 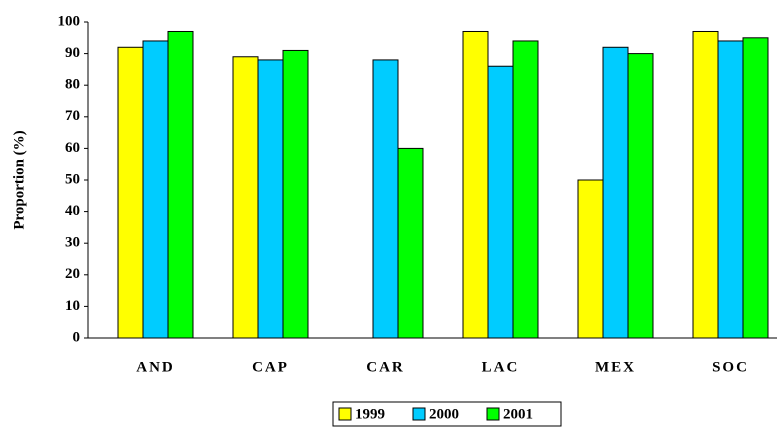 I want to click on legend-label: 1999, so click(x=370, y=414).